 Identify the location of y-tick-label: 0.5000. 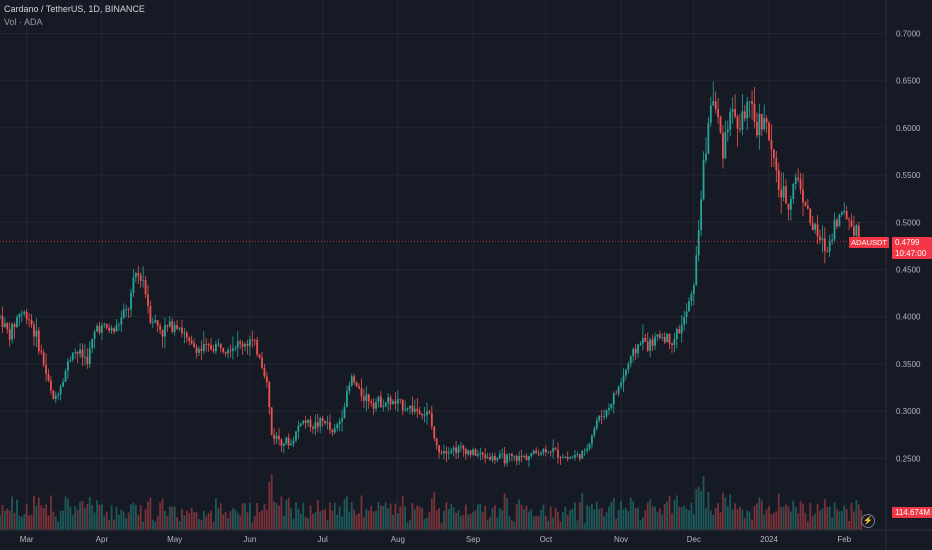
(908, 222).